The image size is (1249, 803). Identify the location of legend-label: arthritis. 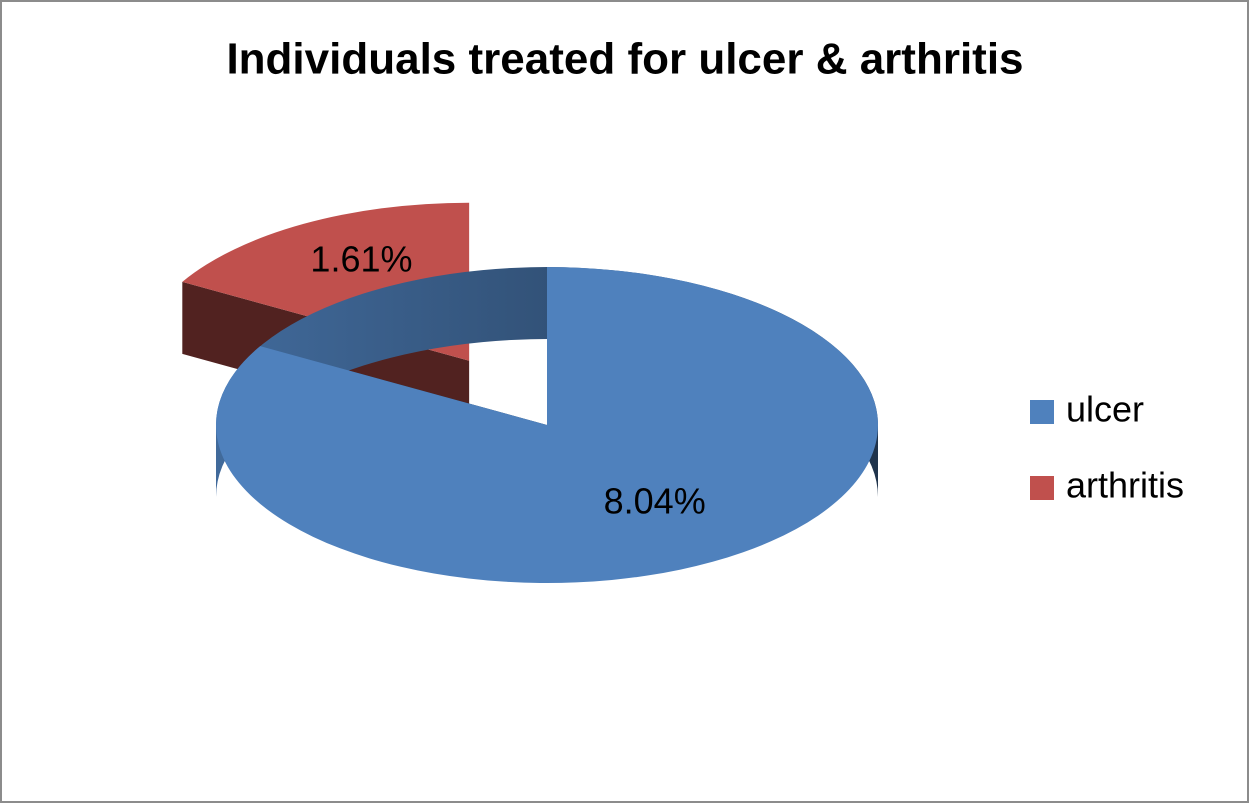
(1125, 485).